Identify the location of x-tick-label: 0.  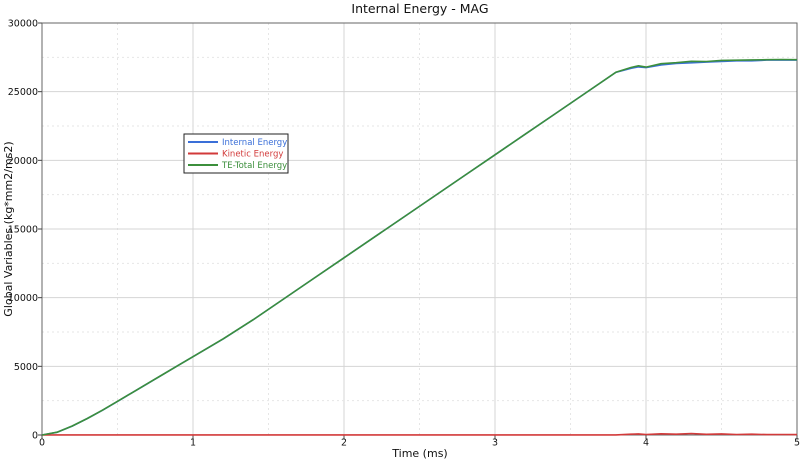
(42, 443).